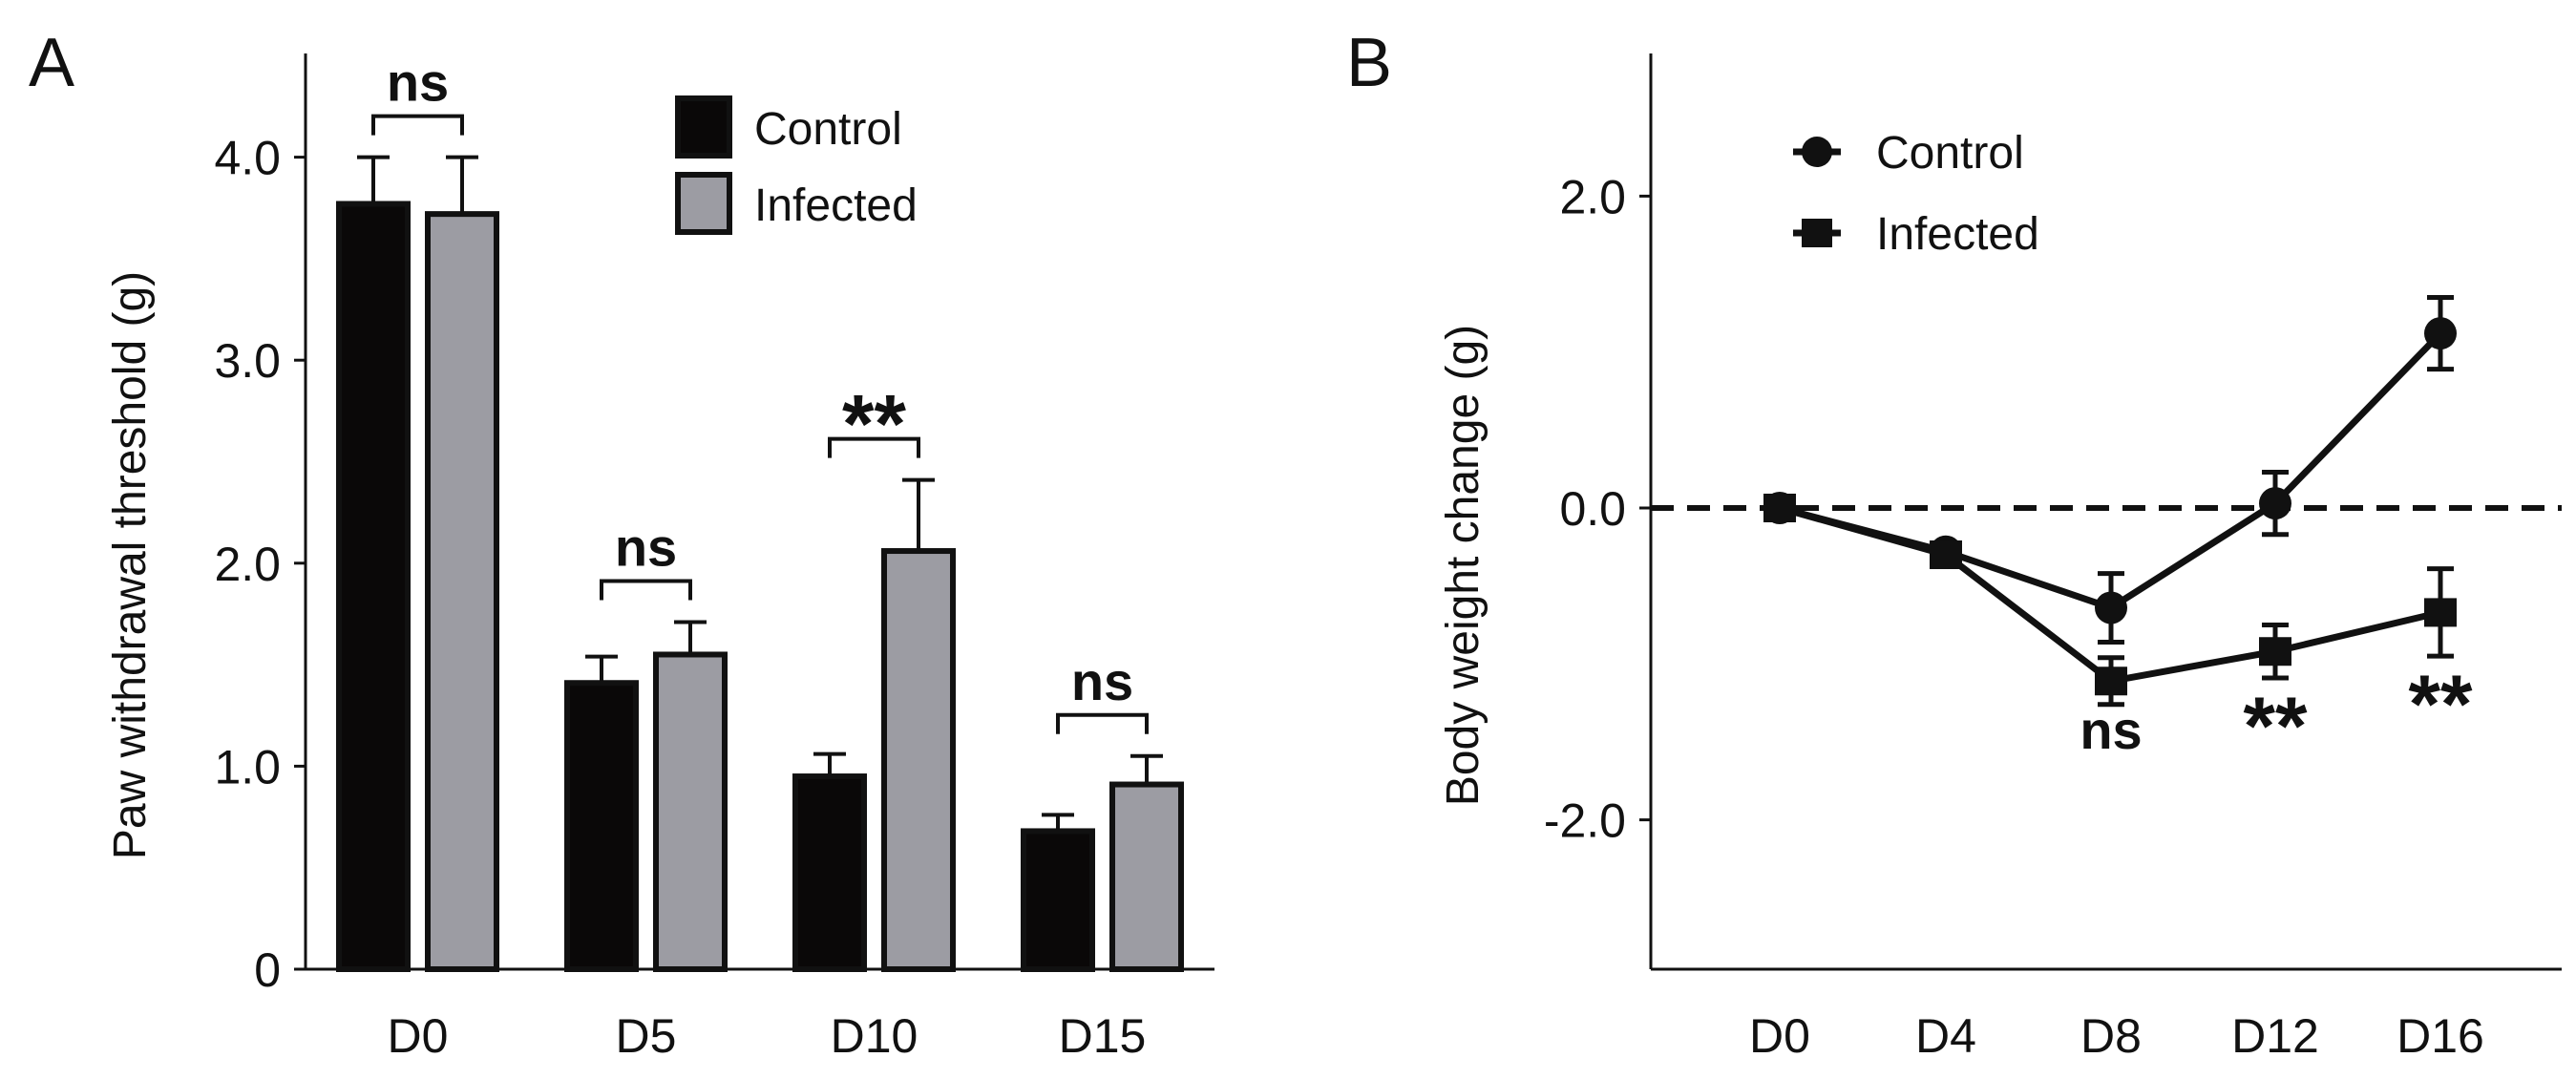 Image resolution: width=2576 pixels, height=1079 pixels. I want to click on panel-label-b: B, so click(1369, 63).